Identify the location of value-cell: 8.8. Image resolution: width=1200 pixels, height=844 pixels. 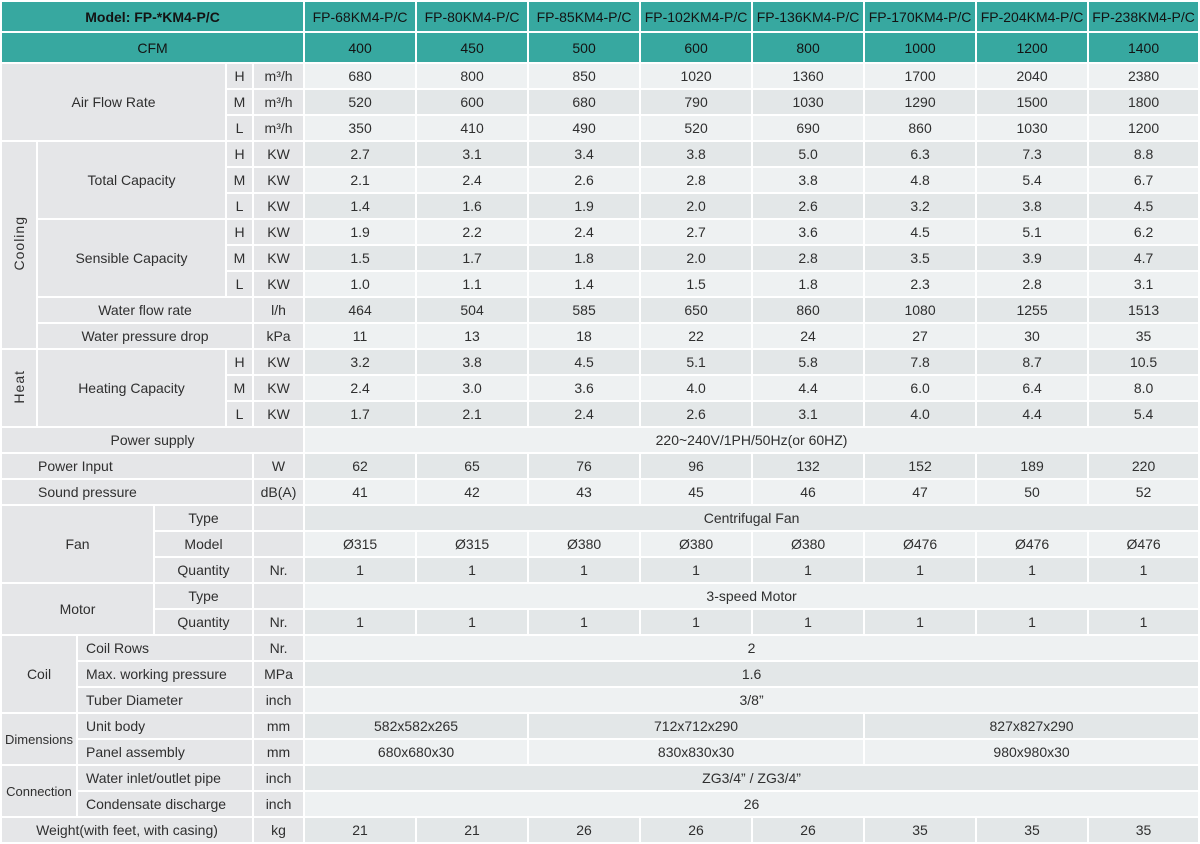
(1144, 154).